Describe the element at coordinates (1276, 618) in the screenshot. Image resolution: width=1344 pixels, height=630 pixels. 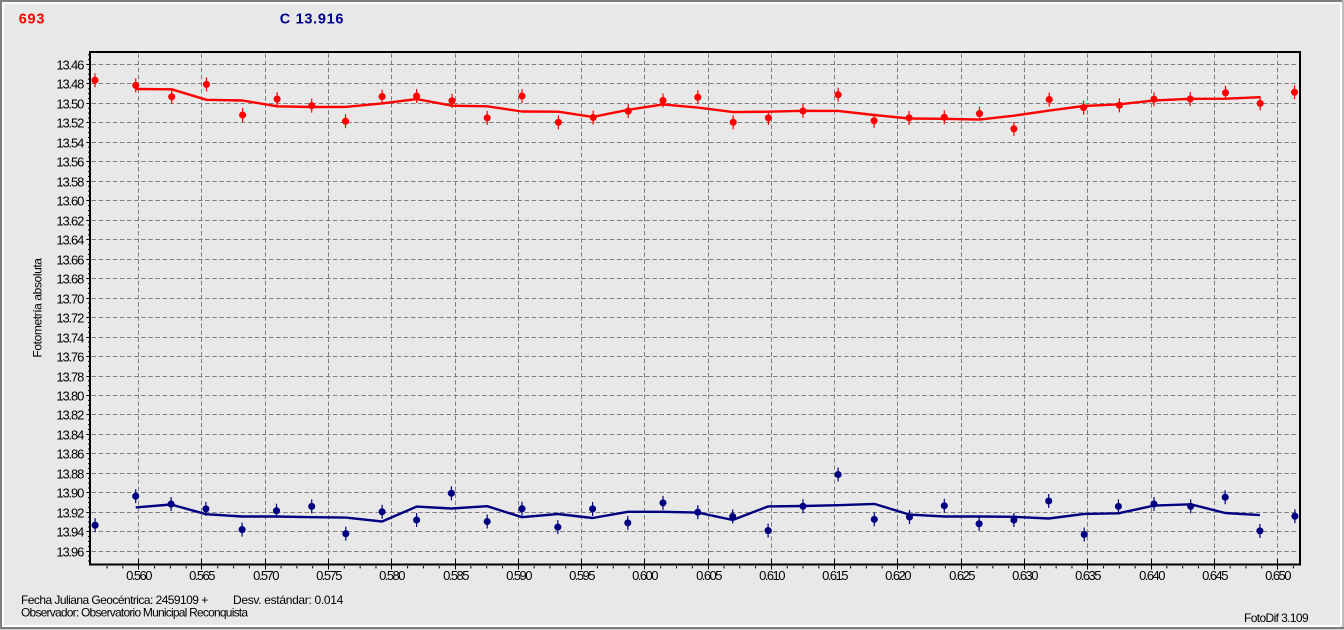
I see `svg-text: FotoDif 3.109` at that location.